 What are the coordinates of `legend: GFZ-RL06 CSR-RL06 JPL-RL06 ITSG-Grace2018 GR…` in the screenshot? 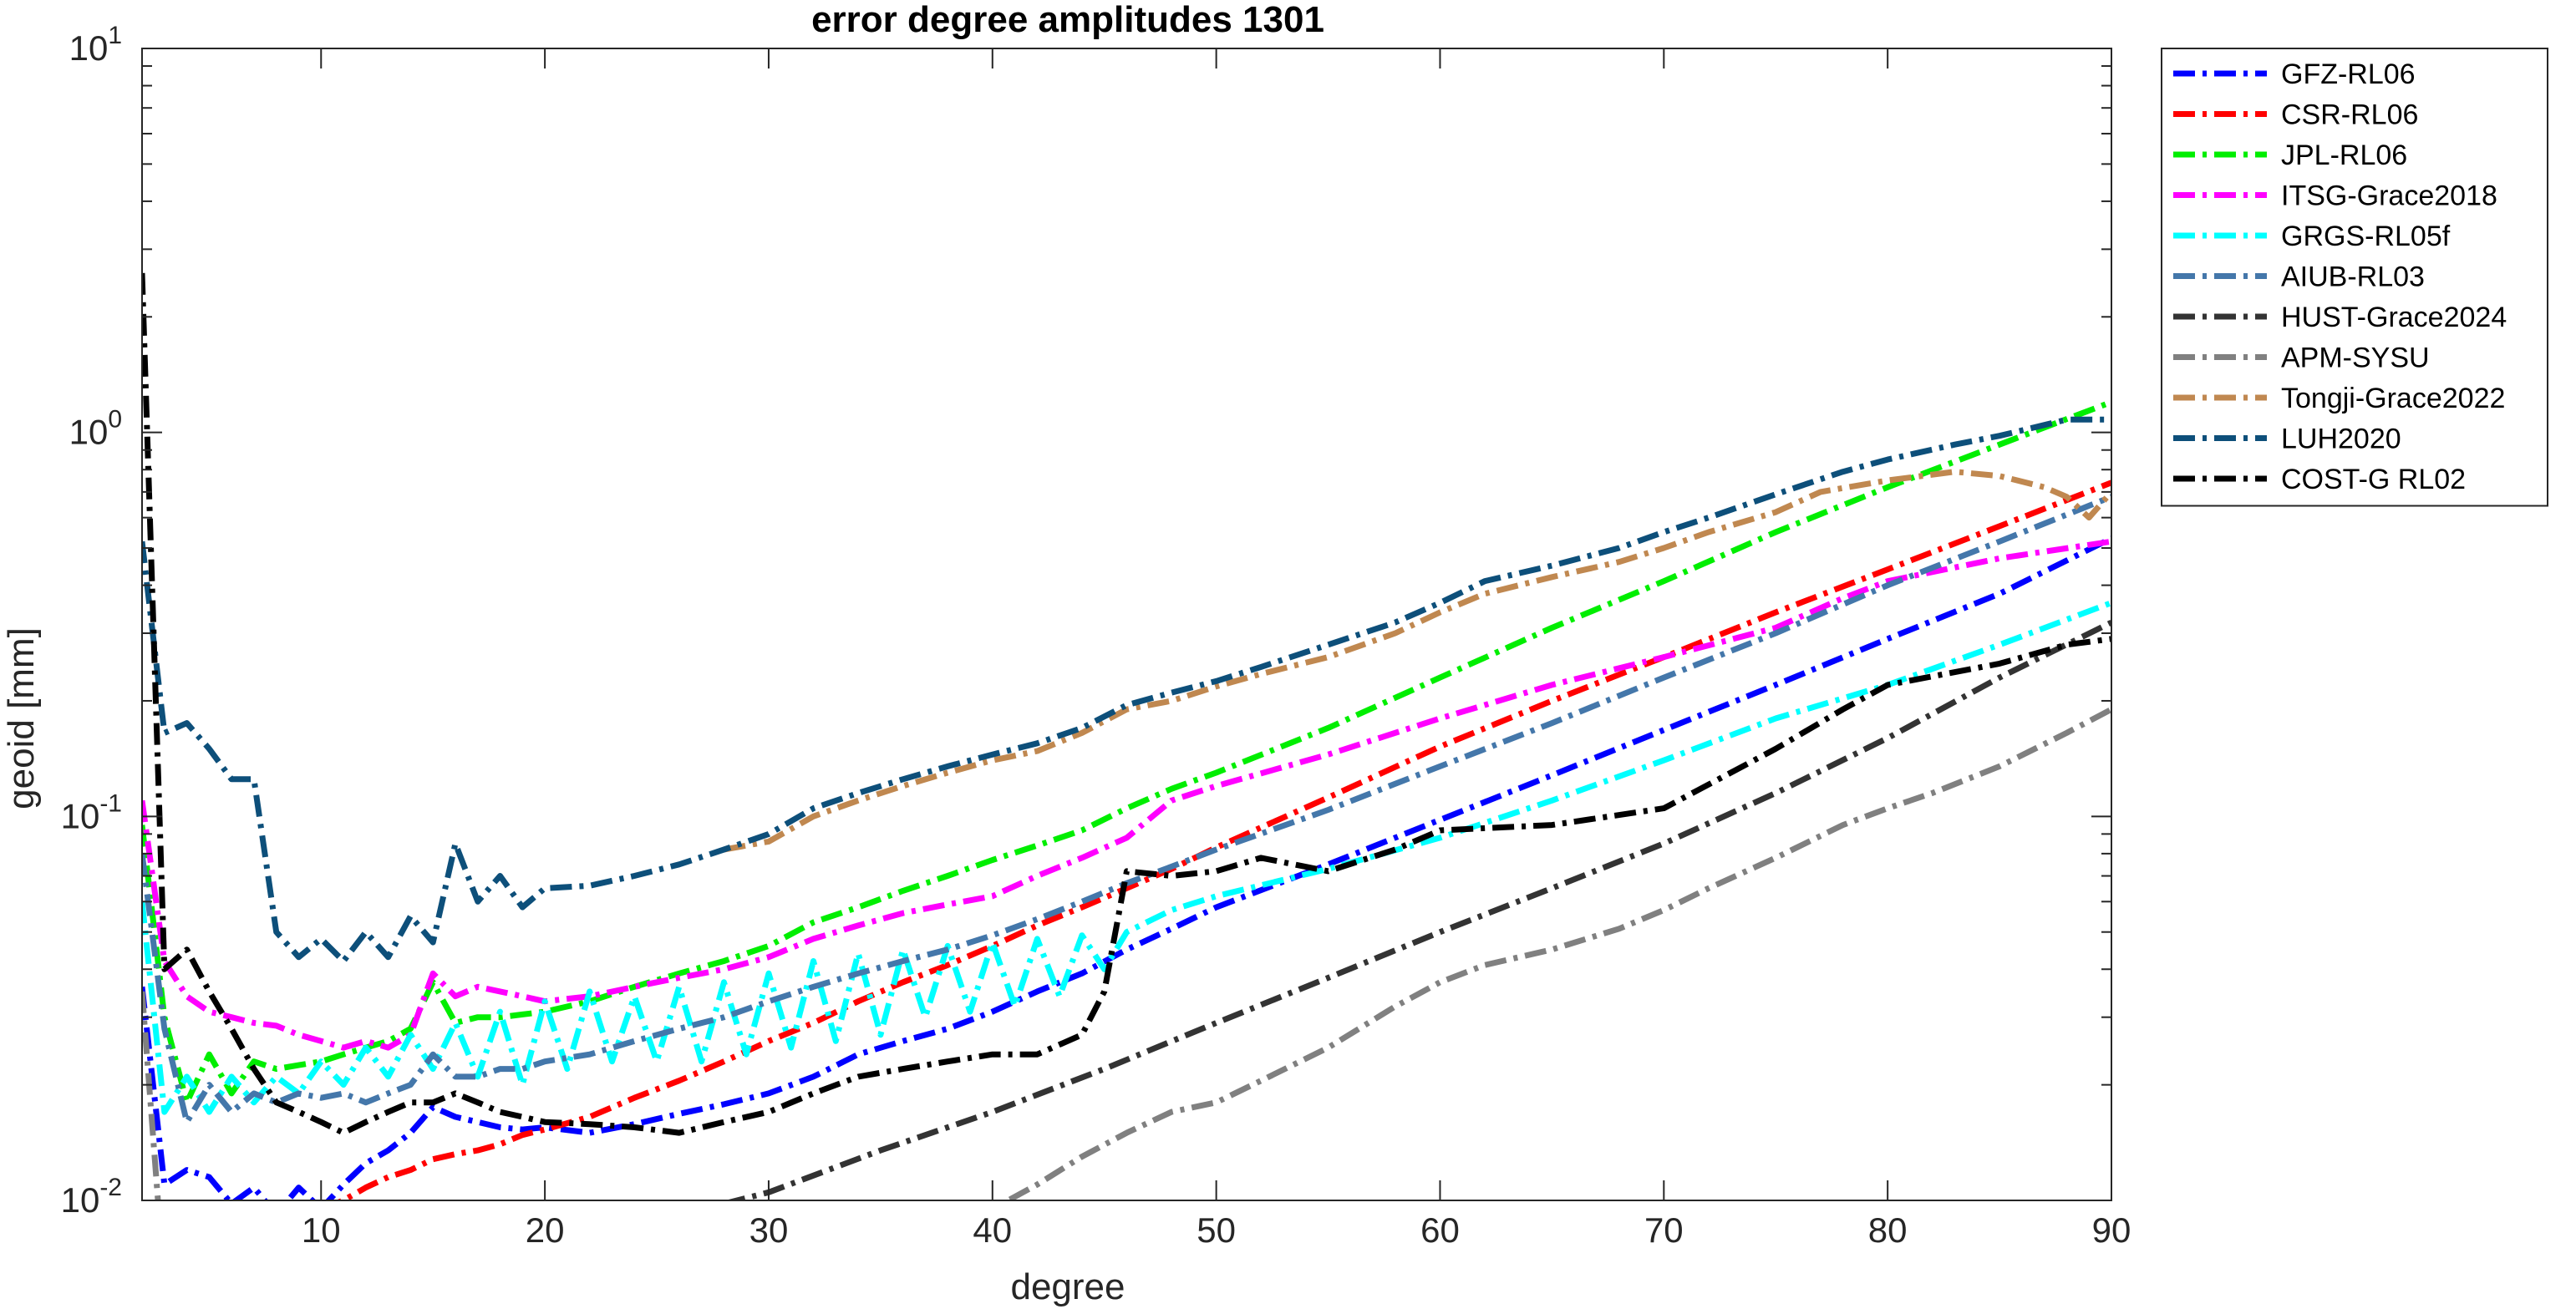 It's located at (2354, 277).